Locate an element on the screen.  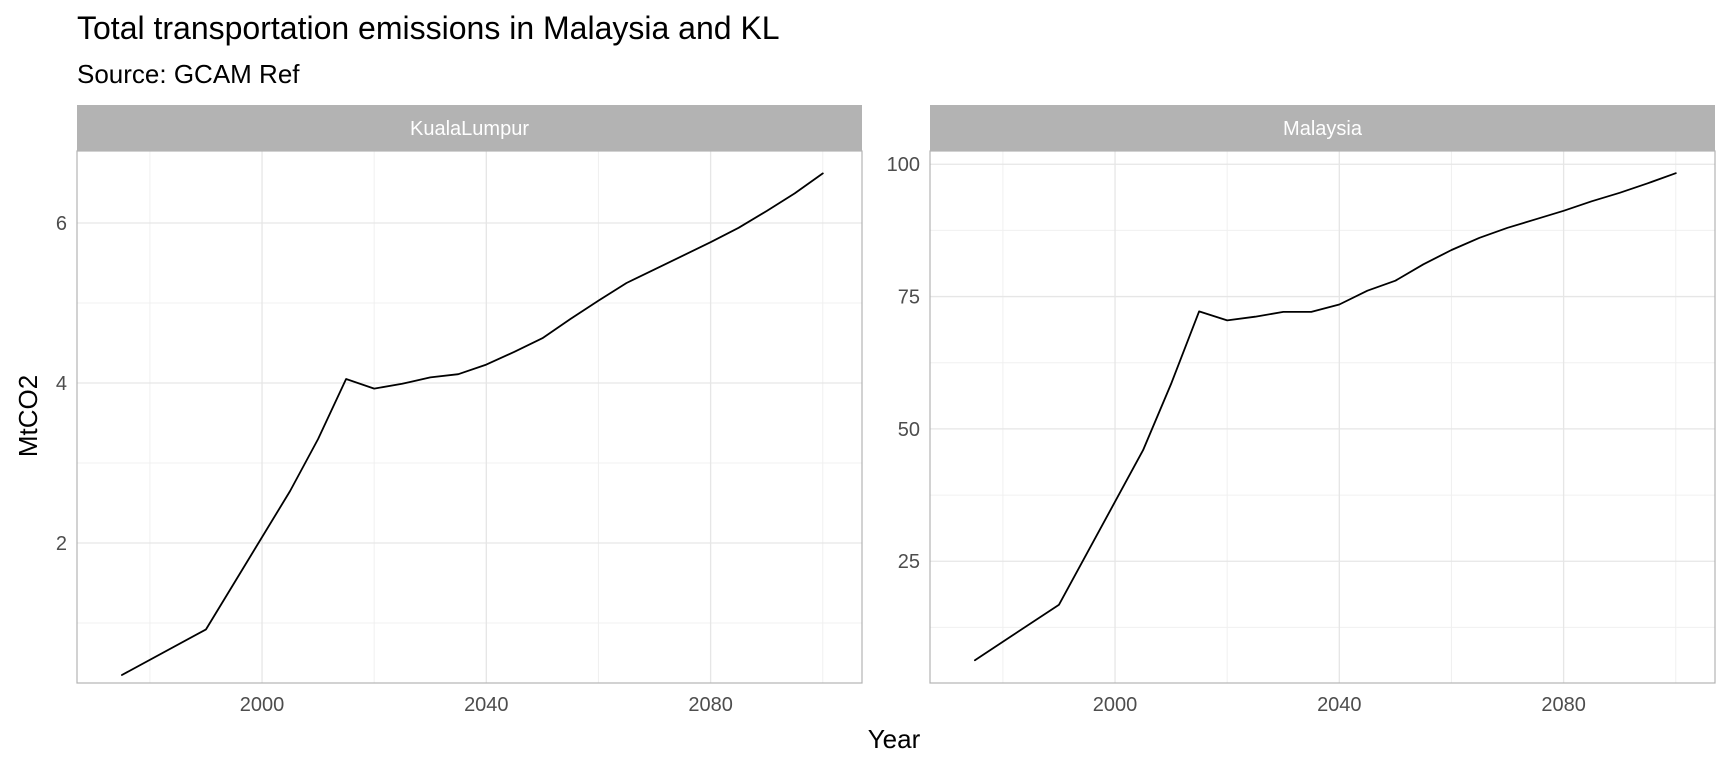
y-tick-label: 100 is located at coordinates (903, 165).